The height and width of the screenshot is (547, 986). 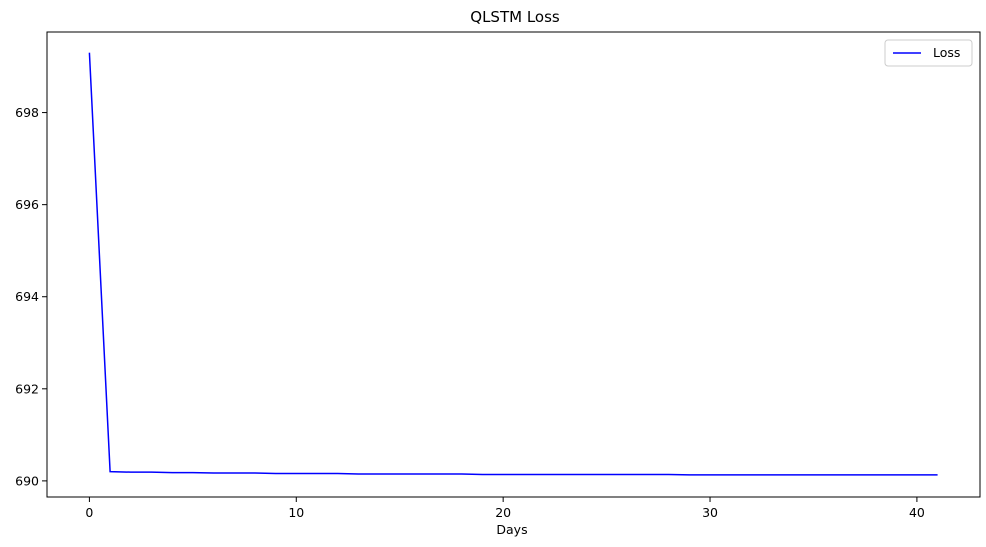 What do you see at coordinates (917, 512) in the screenshot?
I see `x-tick-label: 40` at bounding box center [917, 512].